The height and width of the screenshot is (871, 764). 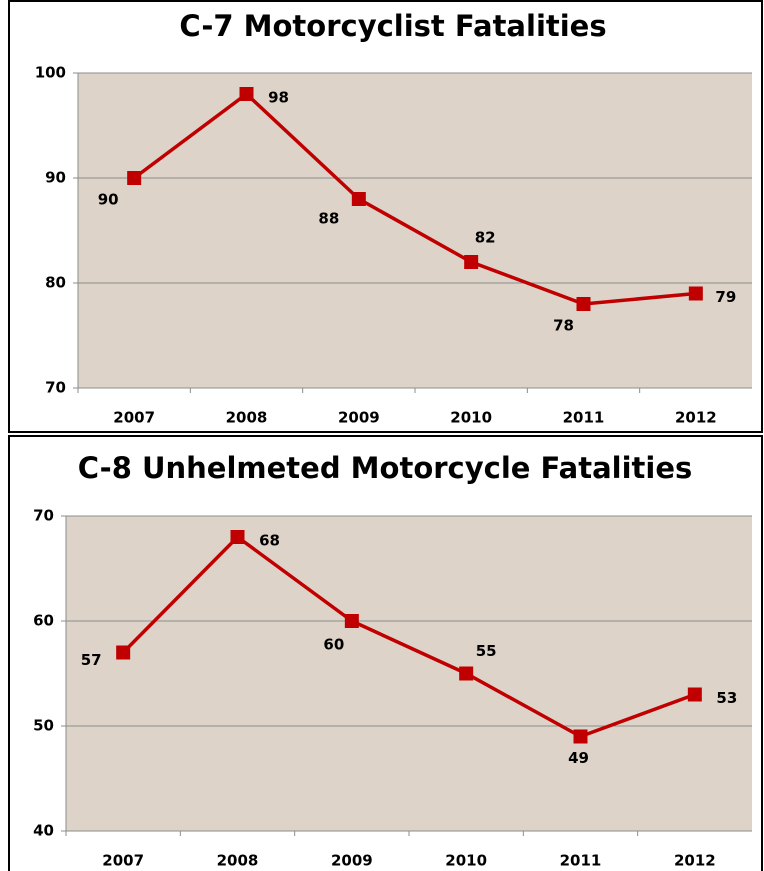 What do you see at coordinates (269, 541) in the screenshot?
I see `data-label: 68` at bounding box center [269, 541].